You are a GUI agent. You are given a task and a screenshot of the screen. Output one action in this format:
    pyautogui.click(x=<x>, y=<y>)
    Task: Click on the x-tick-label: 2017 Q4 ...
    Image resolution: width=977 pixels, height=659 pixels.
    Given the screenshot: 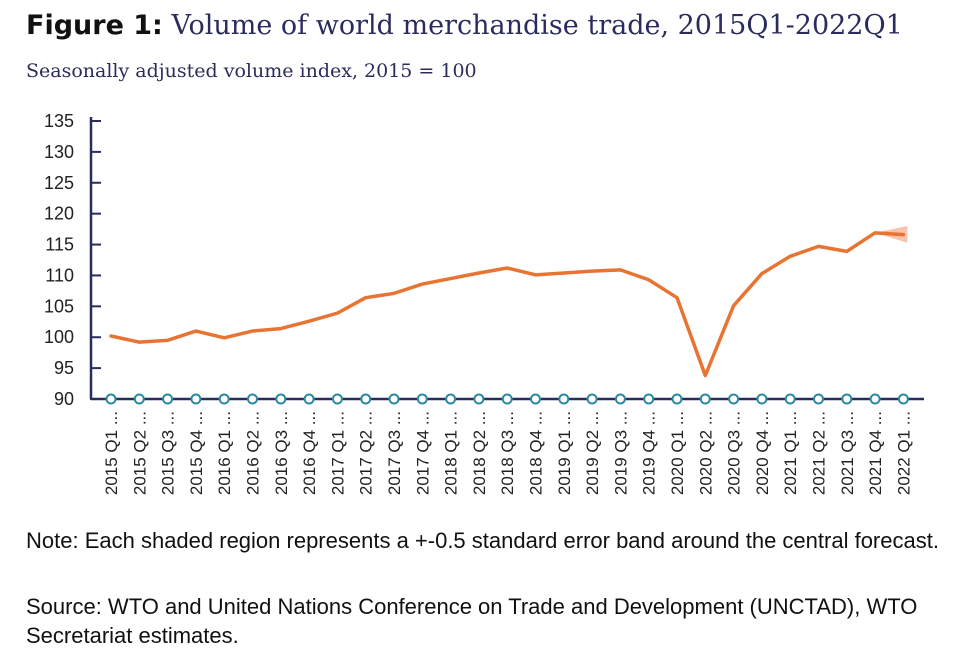 What is the action you would take?
    pyautogui.click(x=422, y=453)
    